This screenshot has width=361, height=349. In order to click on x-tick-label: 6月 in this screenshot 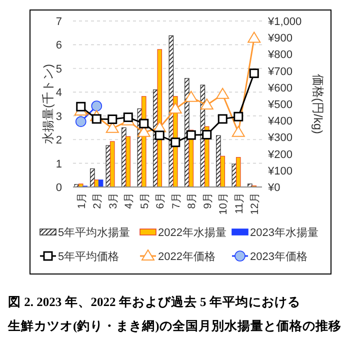, I will do `click(160, 200)`.